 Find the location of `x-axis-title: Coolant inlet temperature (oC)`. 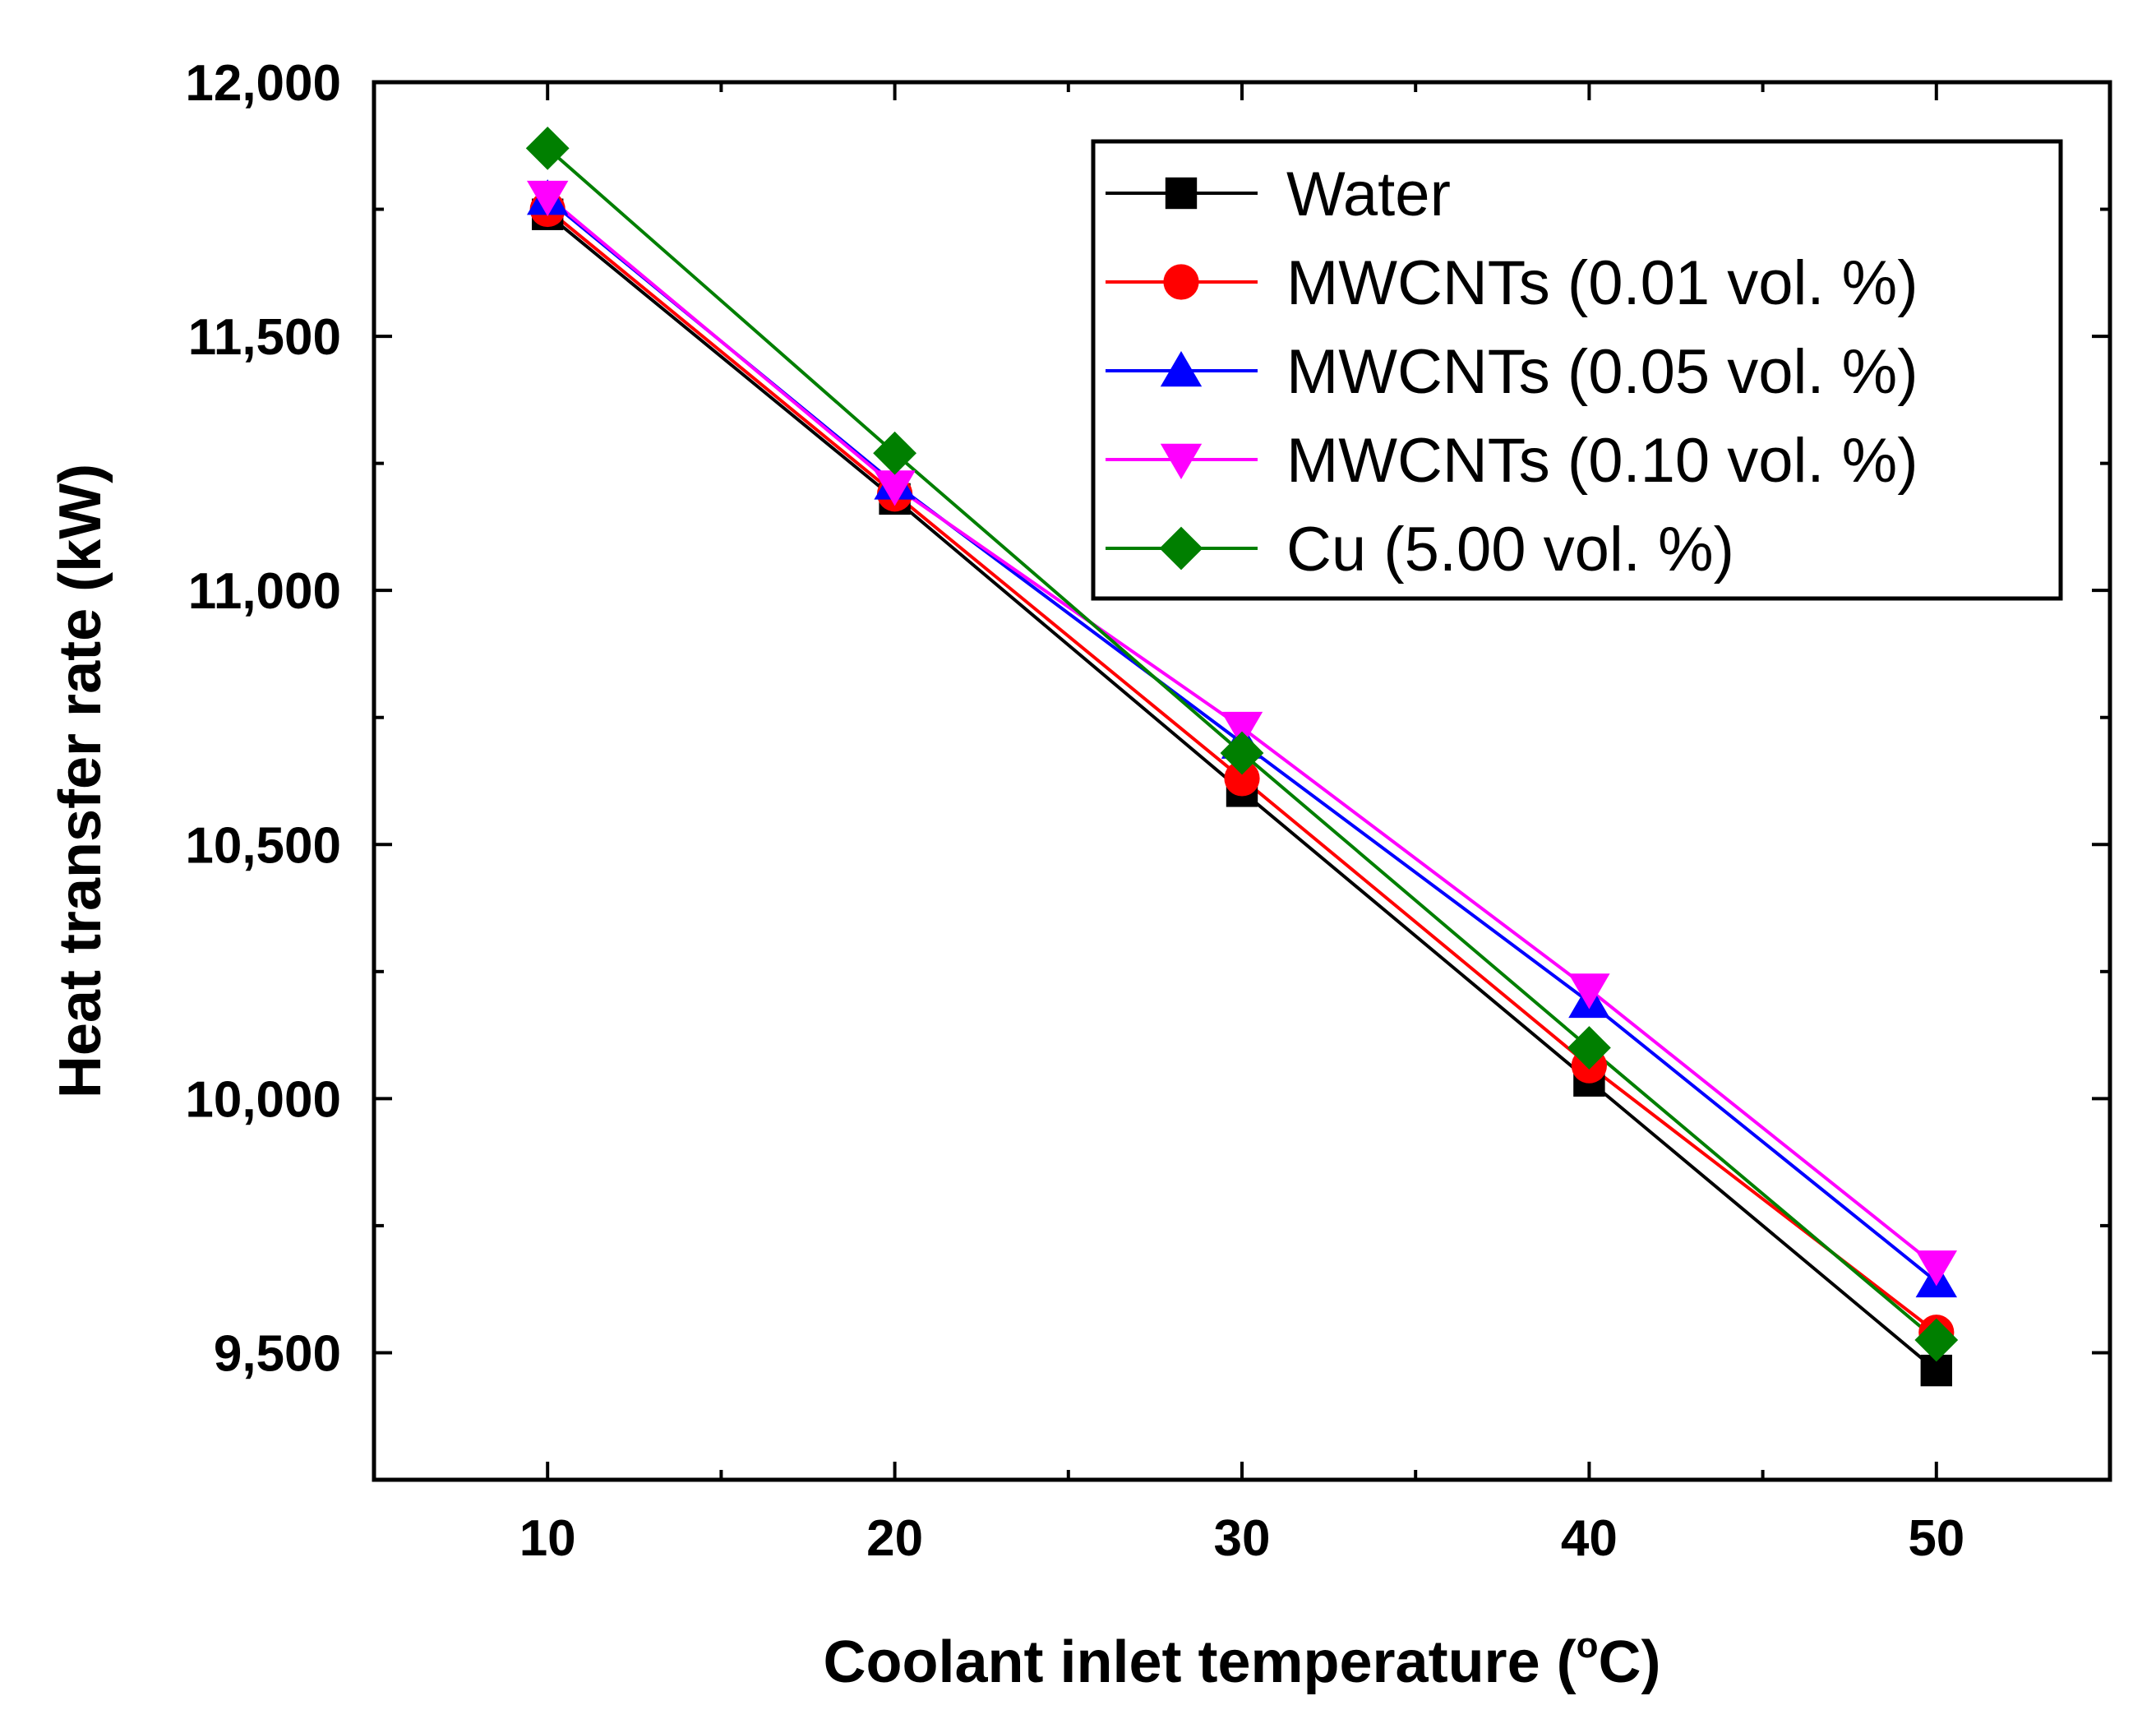

x-axis-title: Coolant inlet temperature (oC) is located at coordinates (1243, 1660).